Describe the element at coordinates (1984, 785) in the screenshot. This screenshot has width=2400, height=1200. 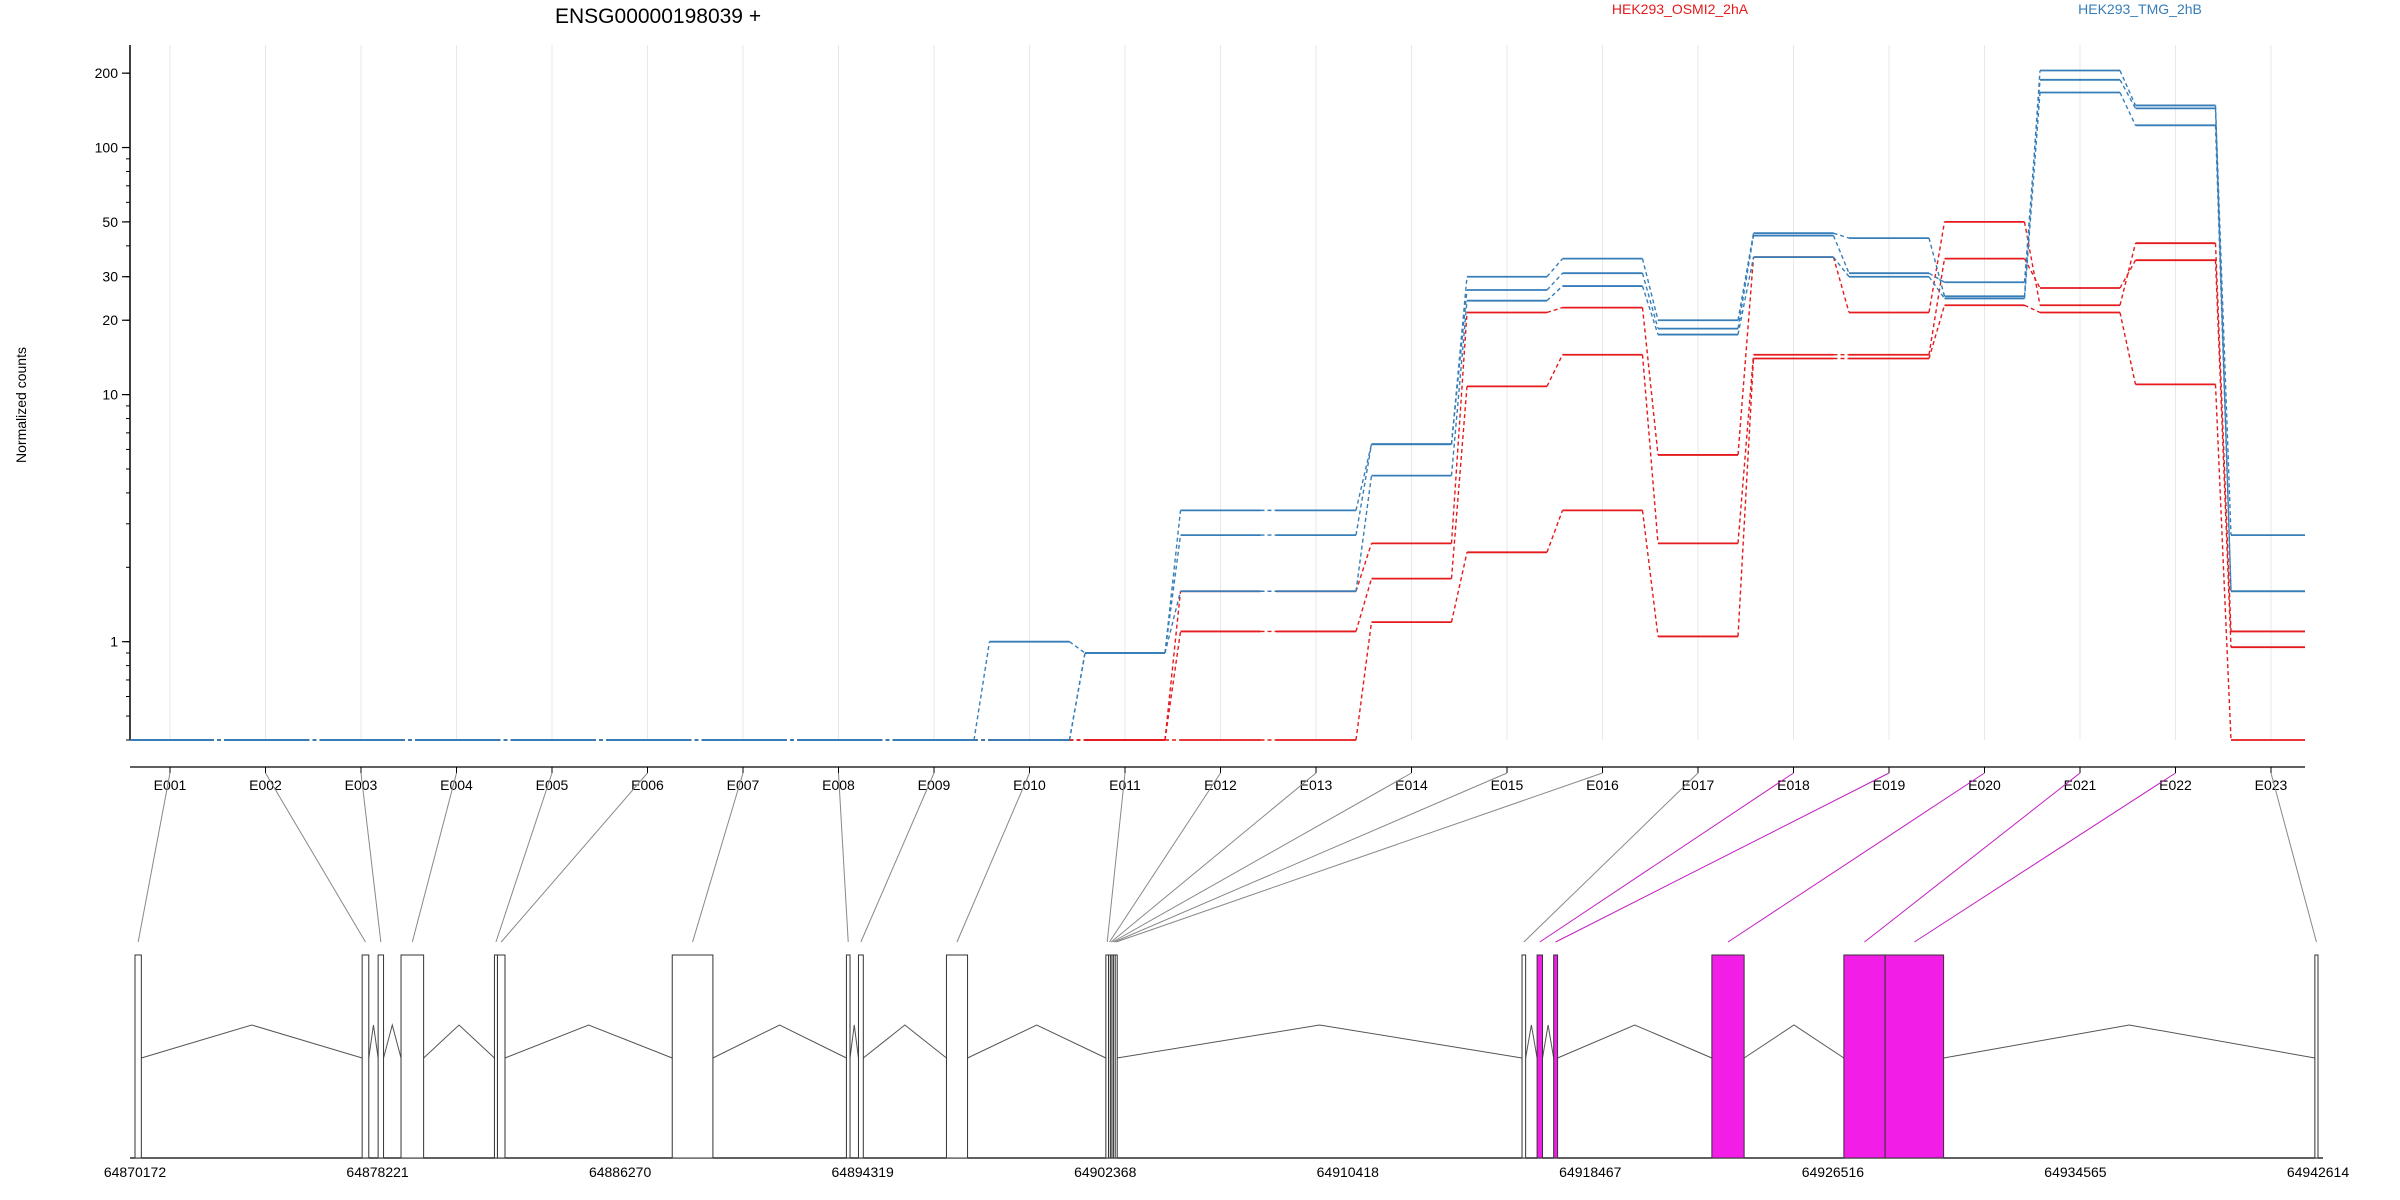
I see `x-tick-label-e020: E020` at that location.